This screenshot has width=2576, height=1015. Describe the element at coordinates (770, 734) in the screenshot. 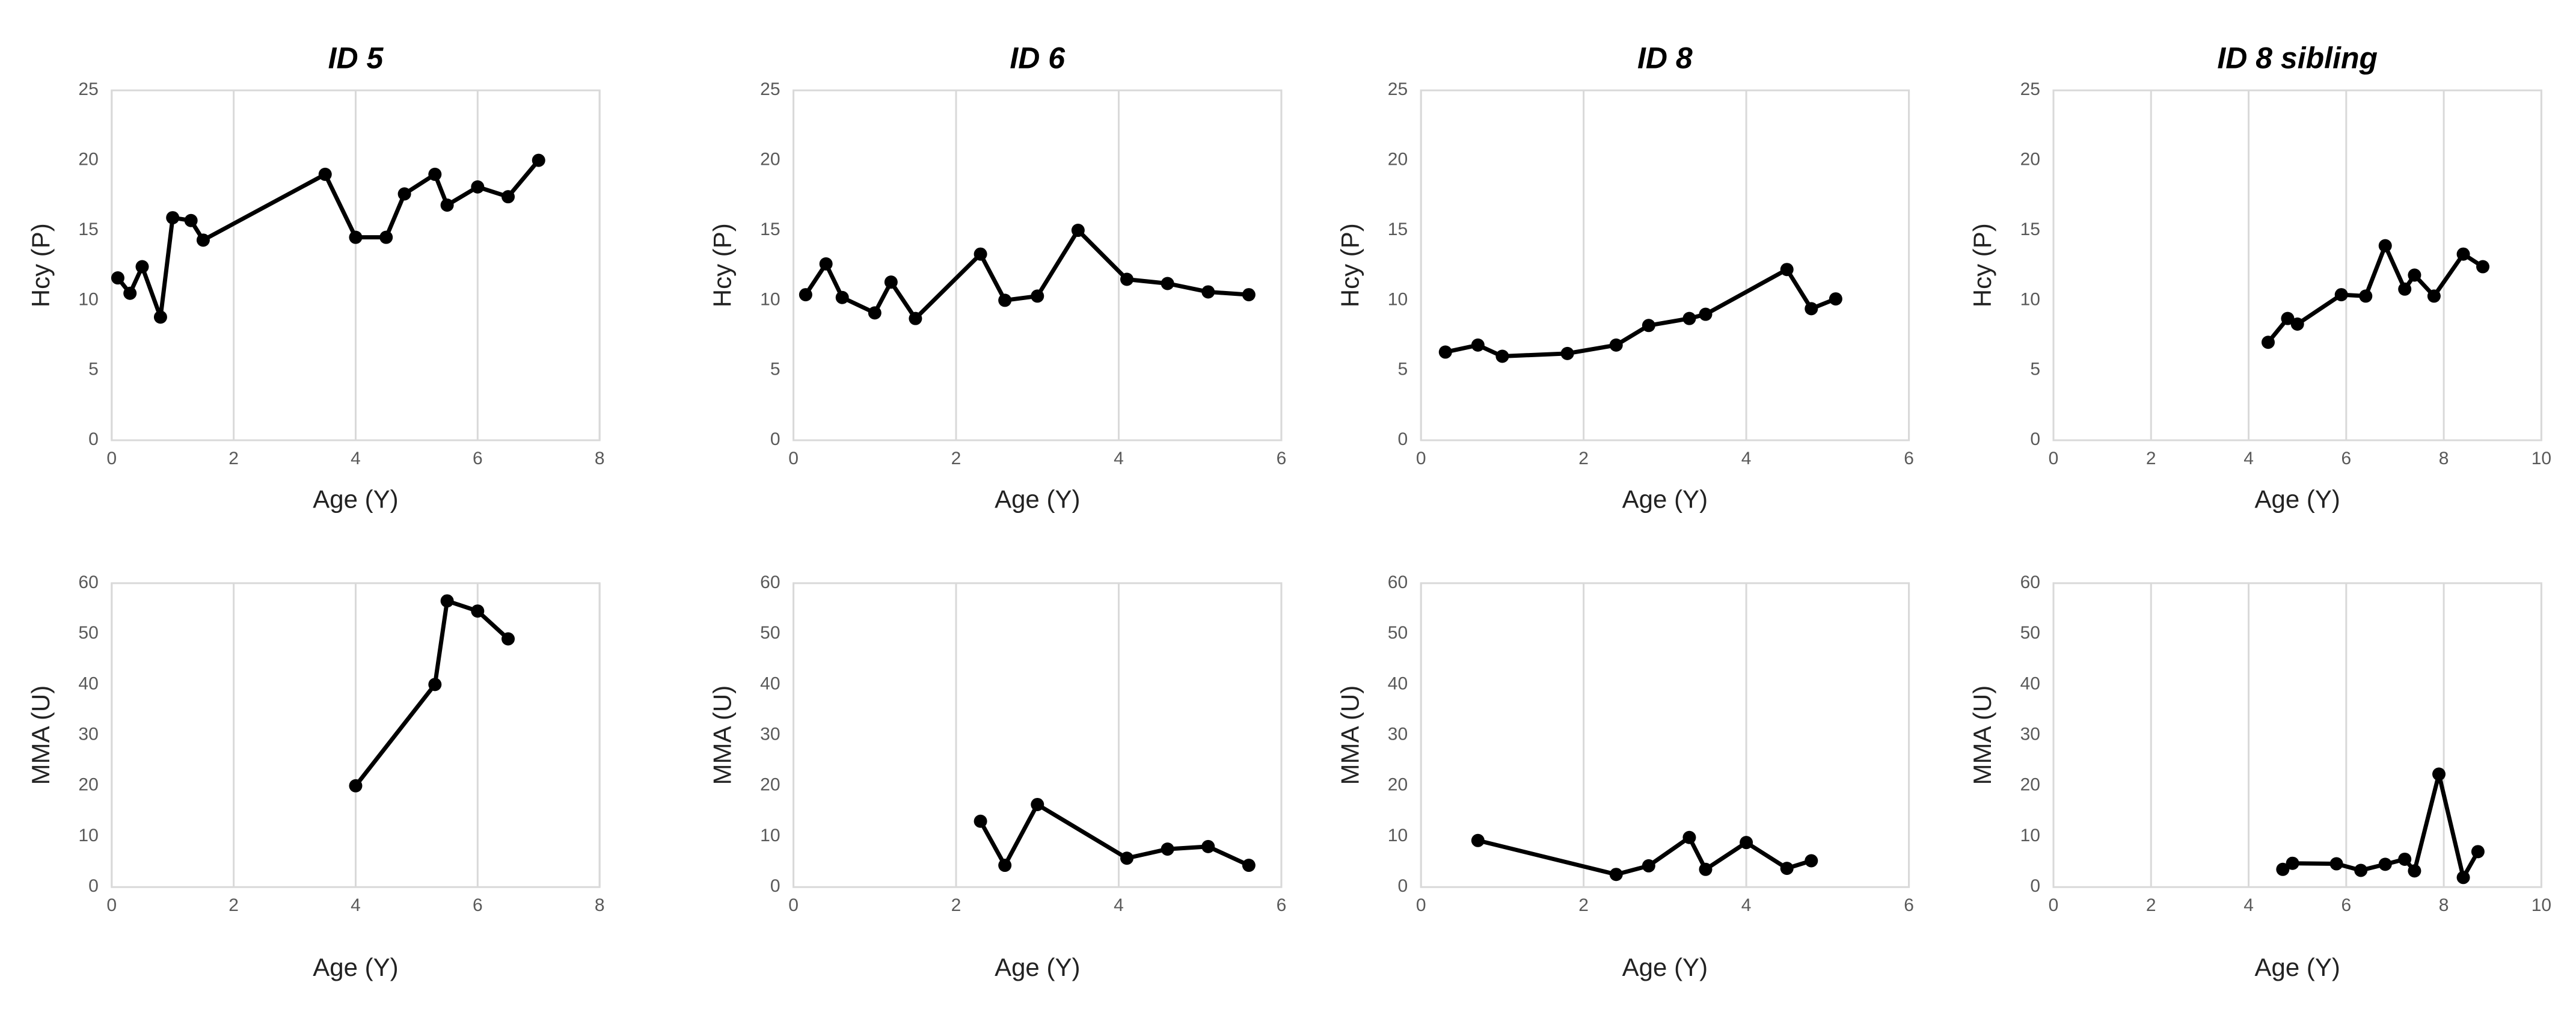

I see `y-tick-label: 30` at that location.